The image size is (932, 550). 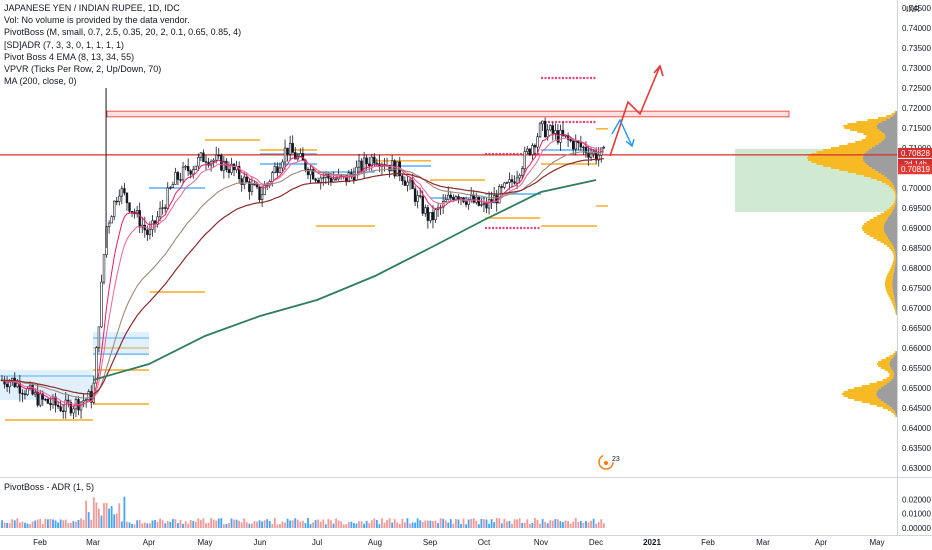 What do you see at coordinates (916, 28) in the screenshot?
I see `price-tick-label: 0.74000` at bounding box center [916, 28].